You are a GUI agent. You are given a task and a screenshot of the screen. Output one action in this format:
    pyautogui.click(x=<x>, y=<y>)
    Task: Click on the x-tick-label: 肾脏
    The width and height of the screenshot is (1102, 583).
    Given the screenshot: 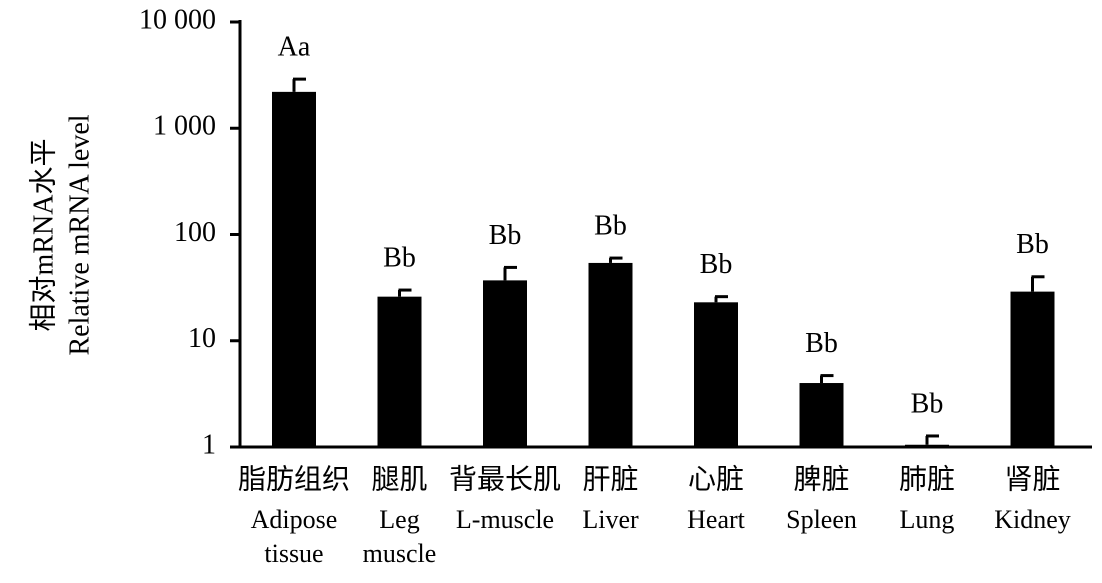 What is the action you would take?
    pyautogui.click(x=1032, y=479)
    